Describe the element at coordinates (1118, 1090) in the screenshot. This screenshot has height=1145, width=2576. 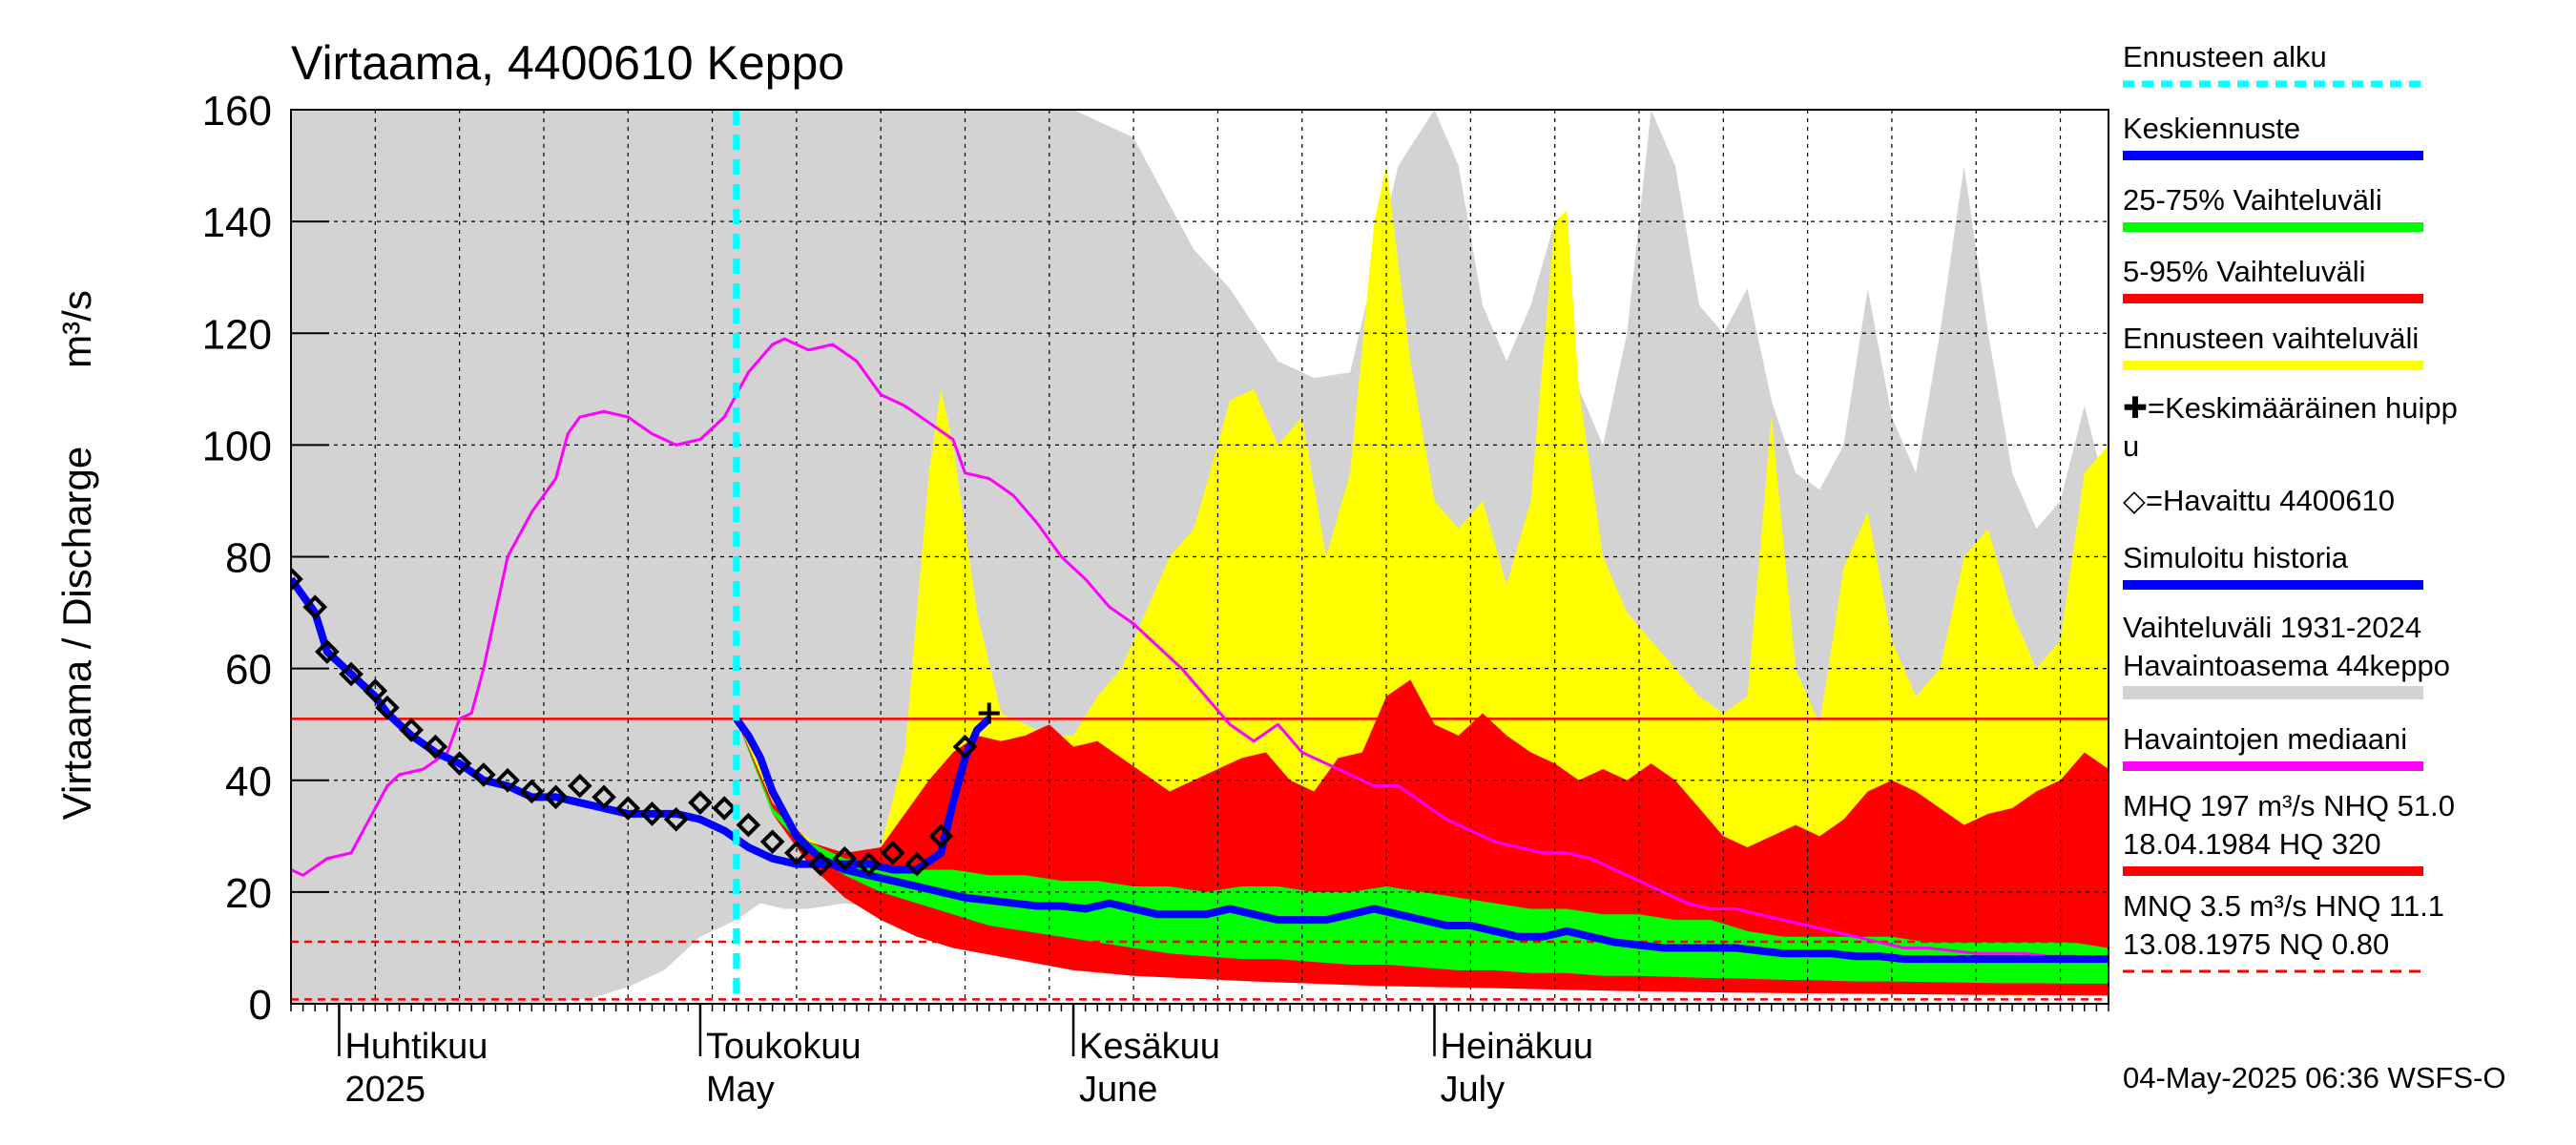
I see `x-month-label-secondary: June` at that location.